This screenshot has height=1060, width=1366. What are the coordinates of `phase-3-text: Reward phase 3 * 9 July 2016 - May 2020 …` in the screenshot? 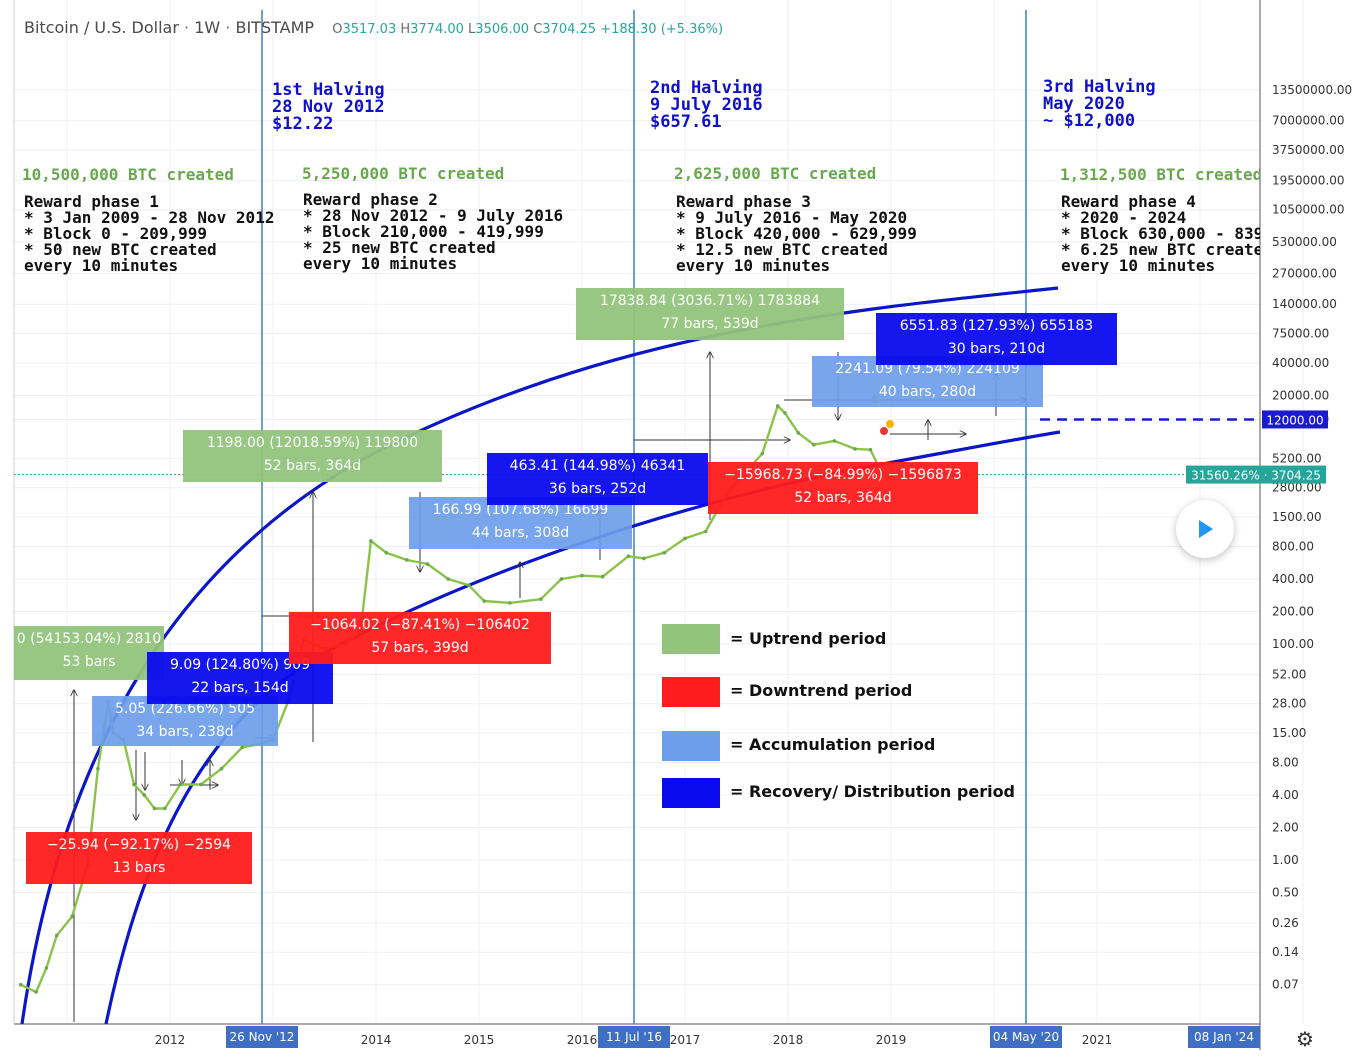 It's located at (796, 234).